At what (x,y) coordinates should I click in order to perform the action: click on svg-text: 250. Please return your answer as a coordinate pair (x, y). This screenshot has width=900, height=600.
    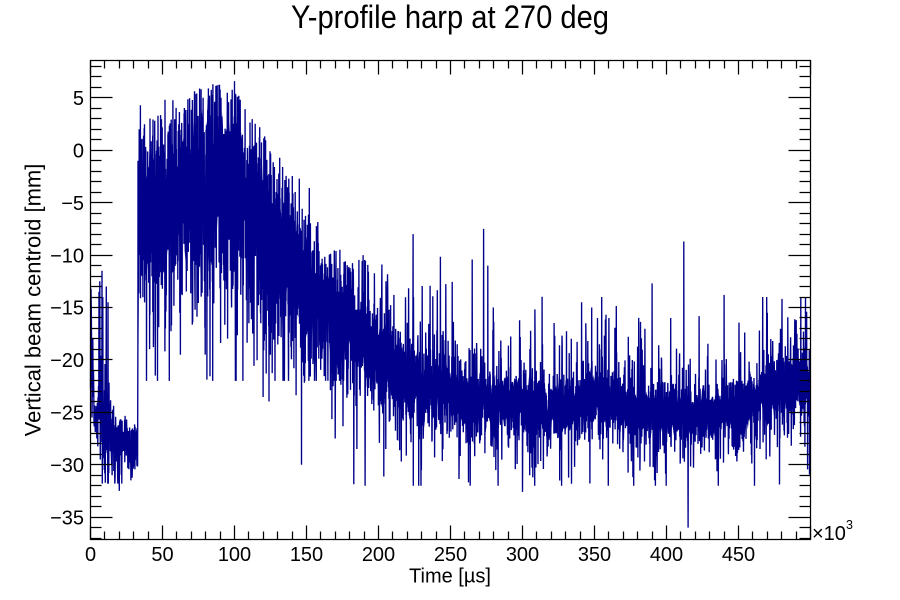
    Looking at the image, I should click on (450, 555).